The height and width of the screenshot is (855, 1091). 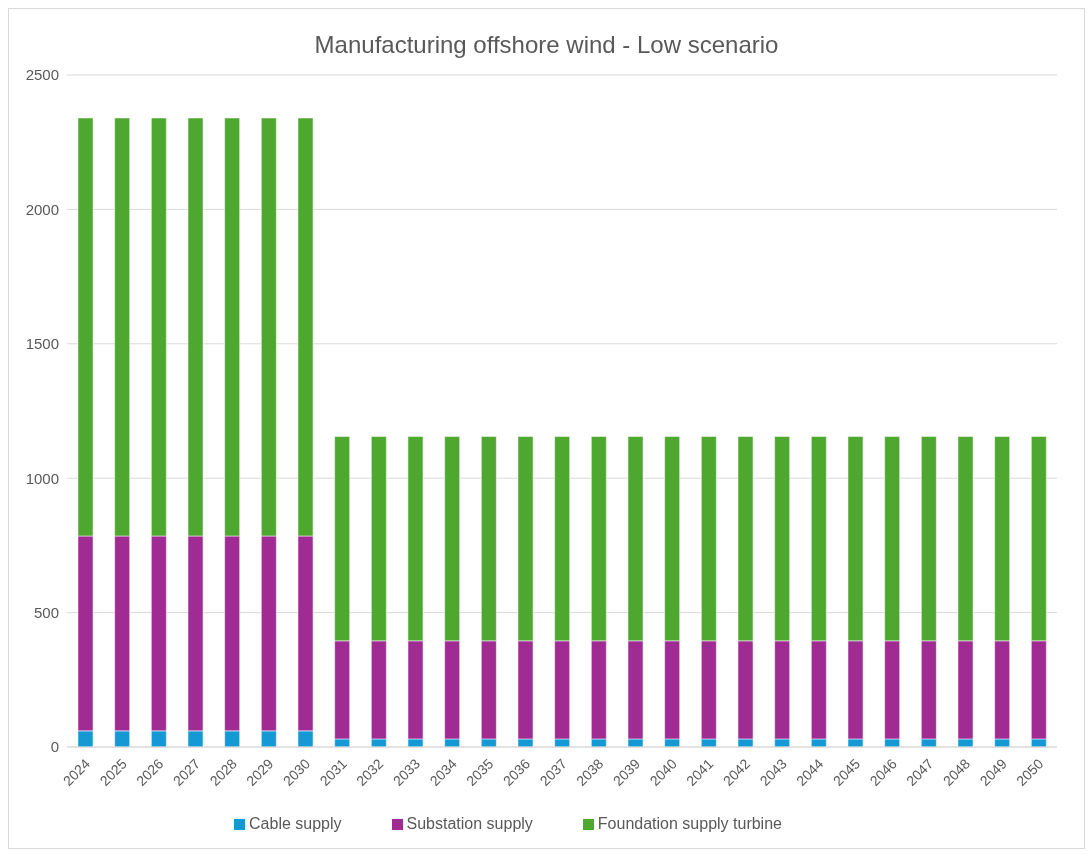 What do you see at coordinates (469, 823) in the screenshot?
I see `legend-label: Substation supply` at bounding box center [469, 823].